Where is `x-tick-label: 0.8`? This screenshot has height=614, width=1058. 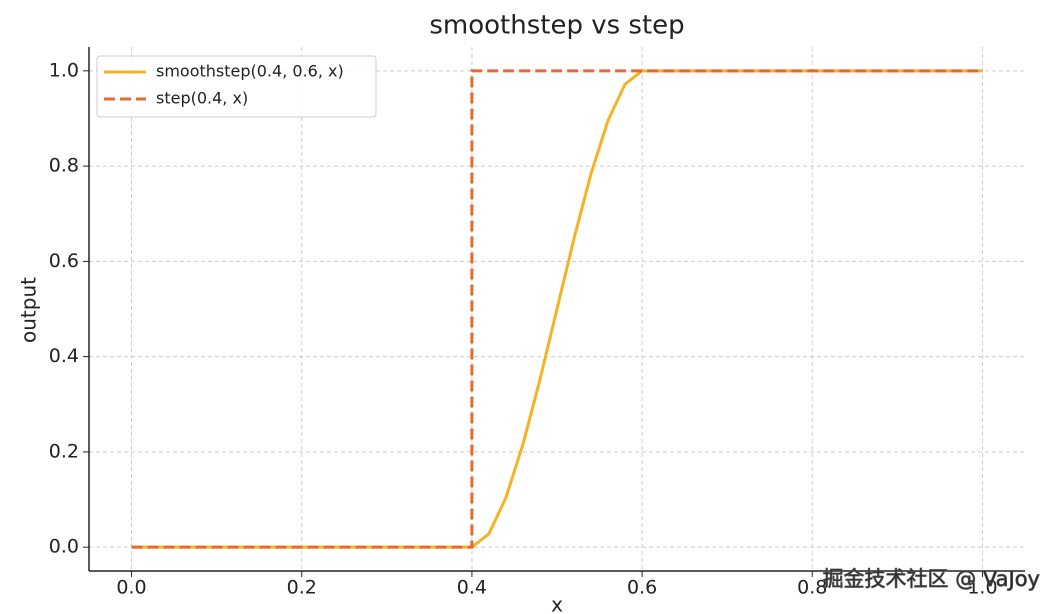
x-tick-label: 0.8 is located at coordinates (812, 588).